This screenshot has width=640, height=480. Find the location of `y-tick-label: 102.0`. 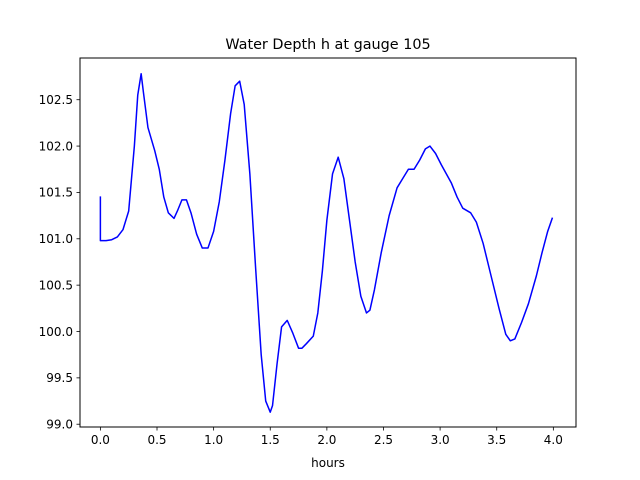

y-tick-label: 102.0 is located at coordinates (56, 146).